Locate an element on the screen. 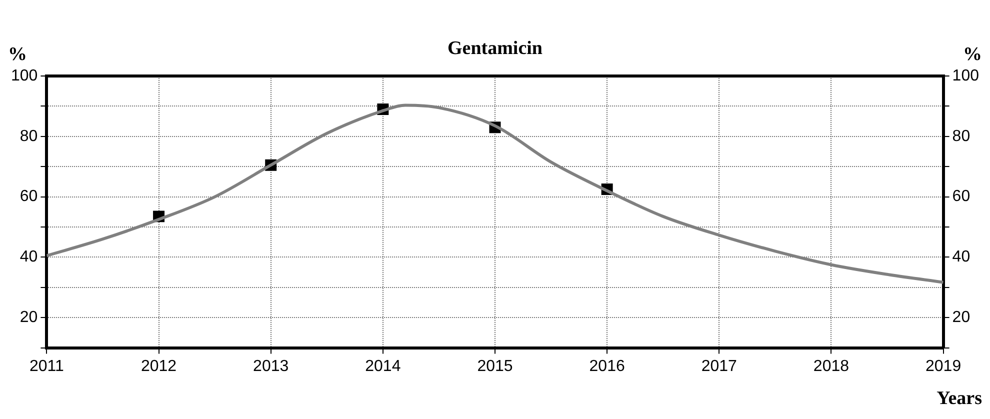  x-tick-label: 2019 is located at coordinates (944, 366).